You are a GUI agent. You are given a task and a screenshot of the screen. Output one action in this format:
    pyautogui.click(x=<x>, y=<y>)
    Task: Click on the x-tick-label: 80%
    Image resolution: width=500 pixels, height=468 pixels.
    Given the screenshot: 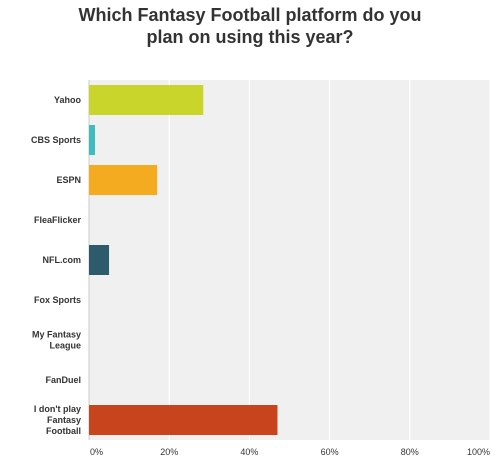 What is the action you would take?
    pyautogui.click(x=410, y=452)
    